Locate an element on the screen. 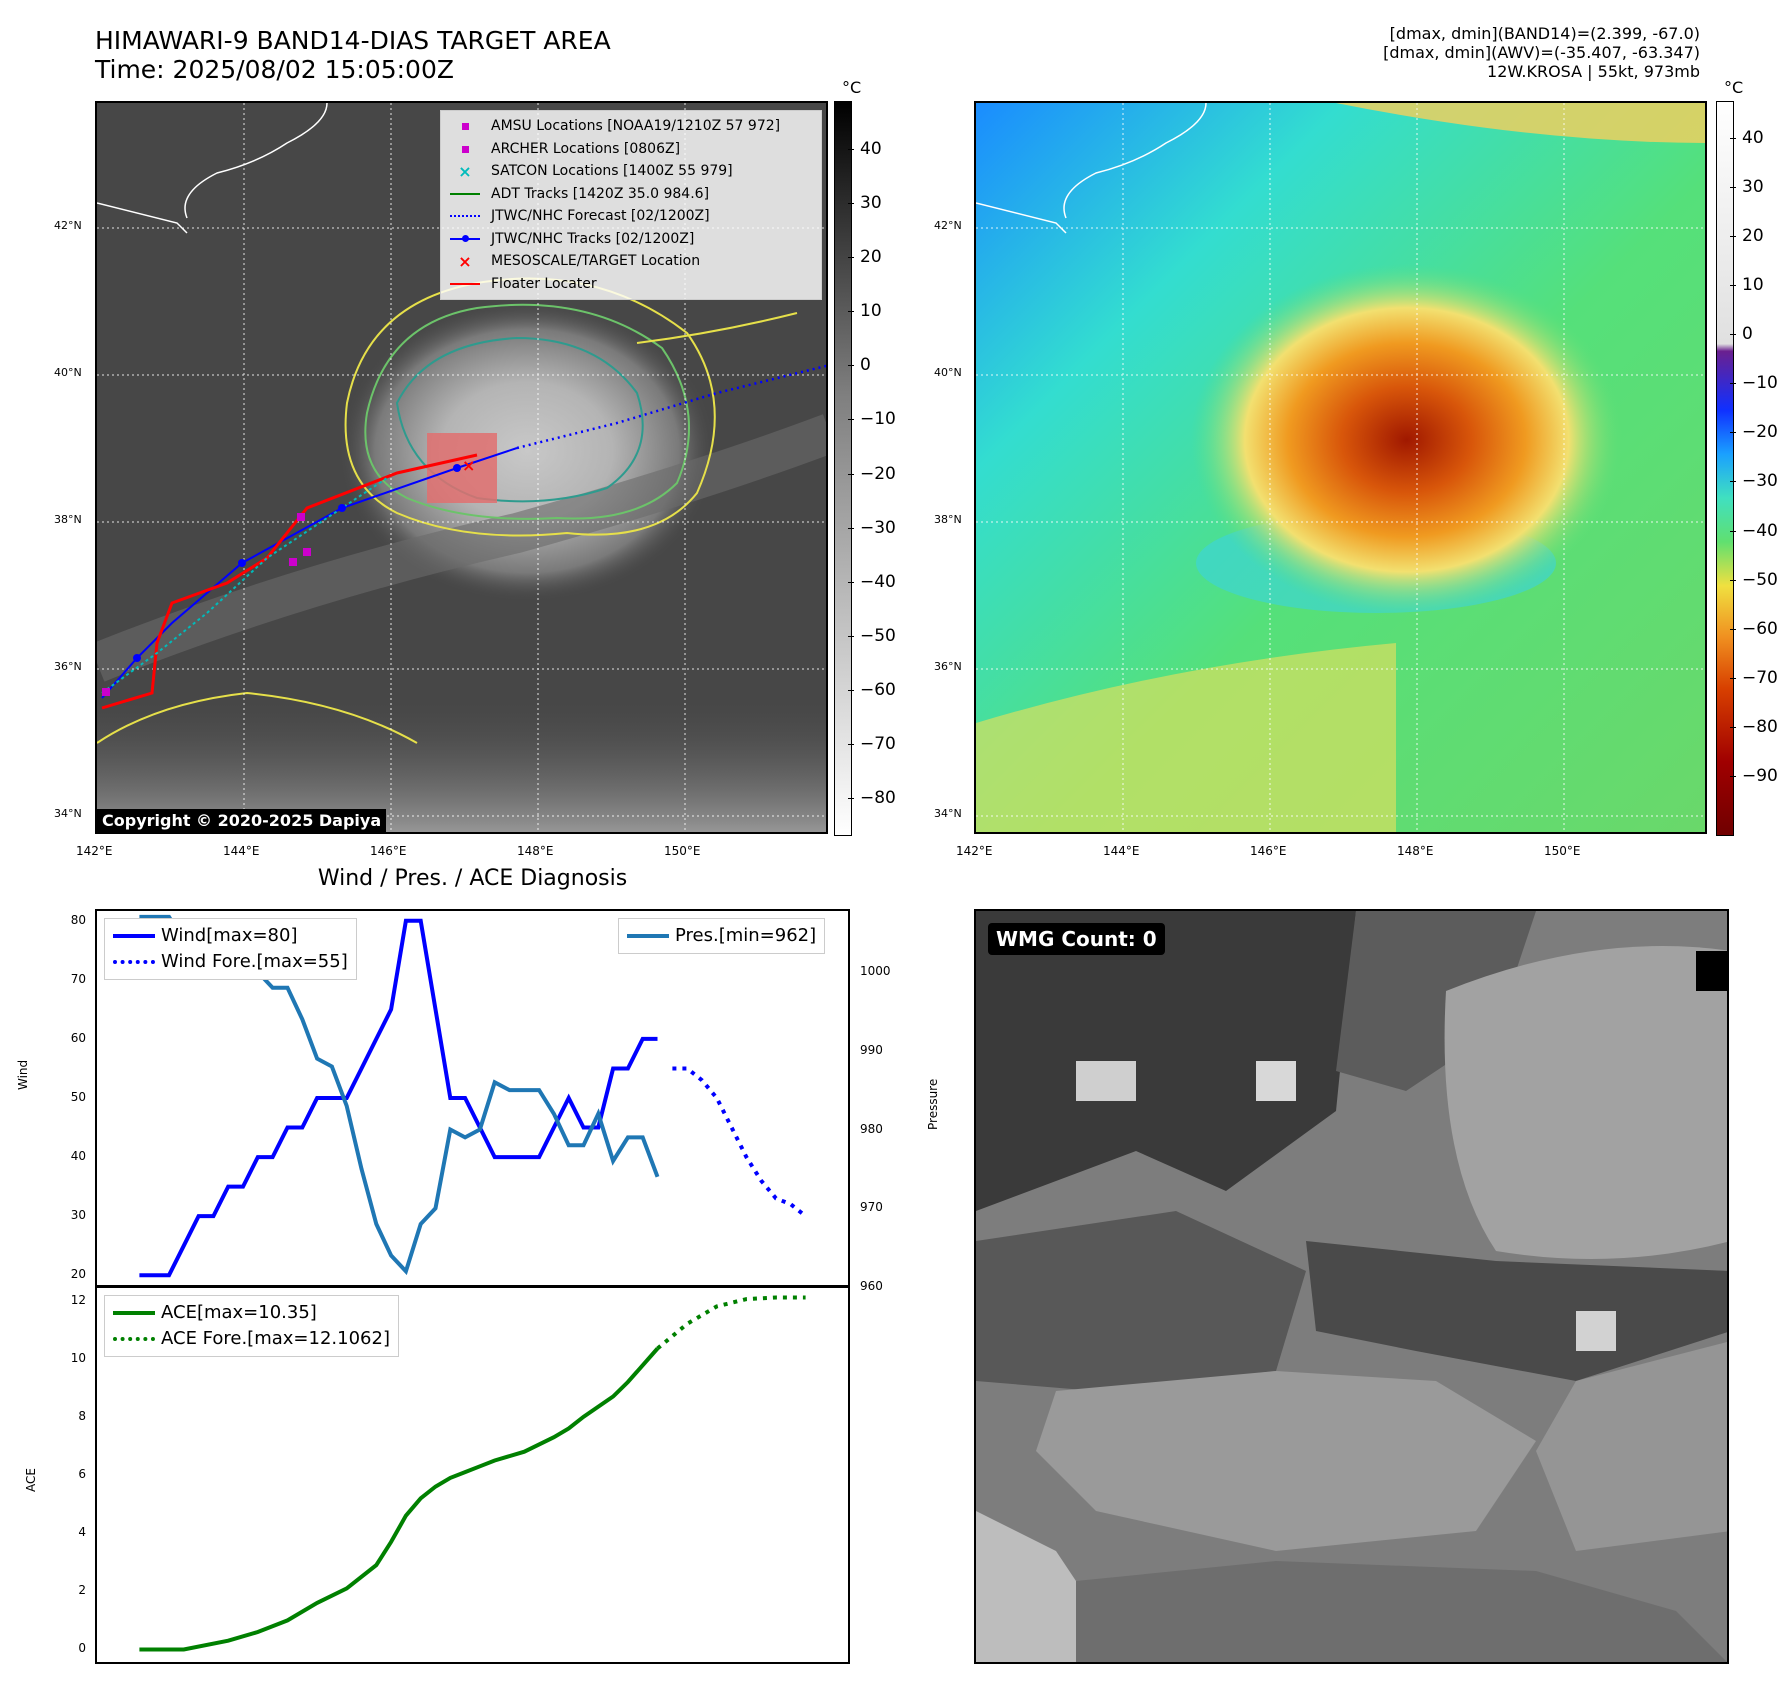 This screenshot has width=1788, height=1690. colorbar-tick-label: −90 is located at coordinates (1760, 776).